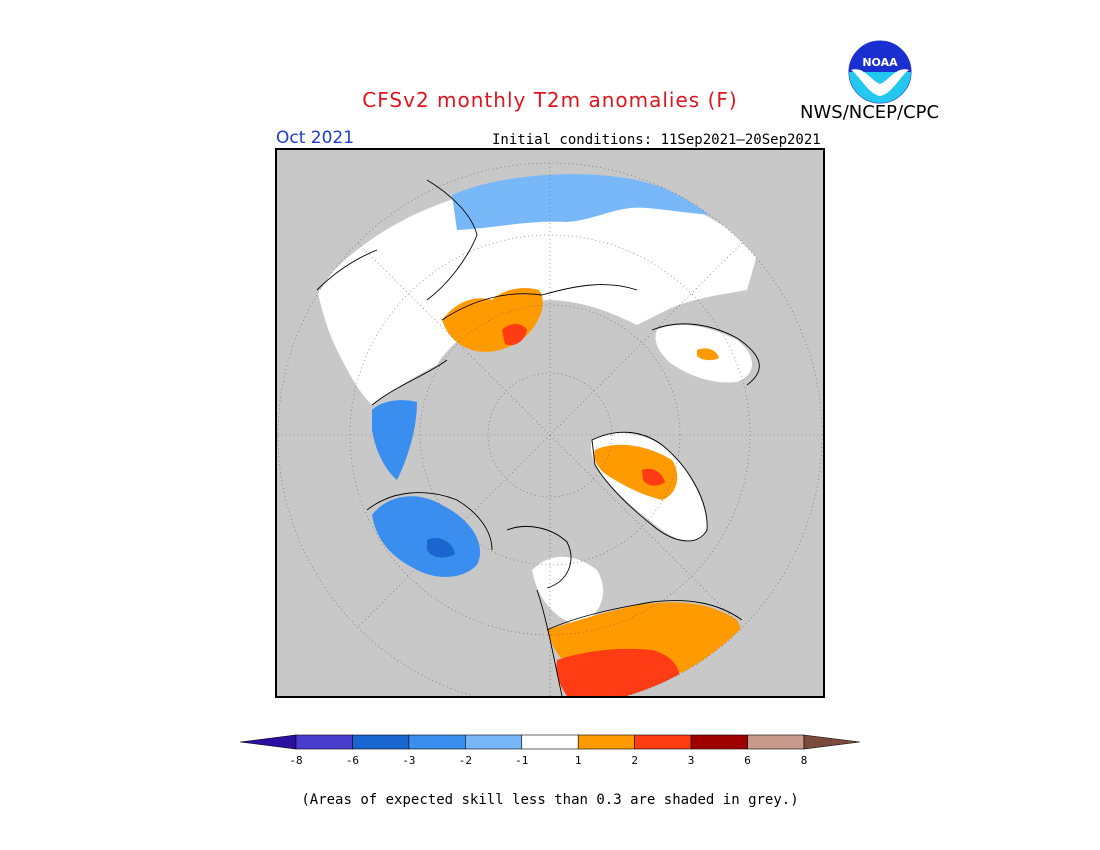  What do you see at coordinates (618, 672) in the screenshot?
I see `region-united-states-hot` at bounding box center [618, 672].